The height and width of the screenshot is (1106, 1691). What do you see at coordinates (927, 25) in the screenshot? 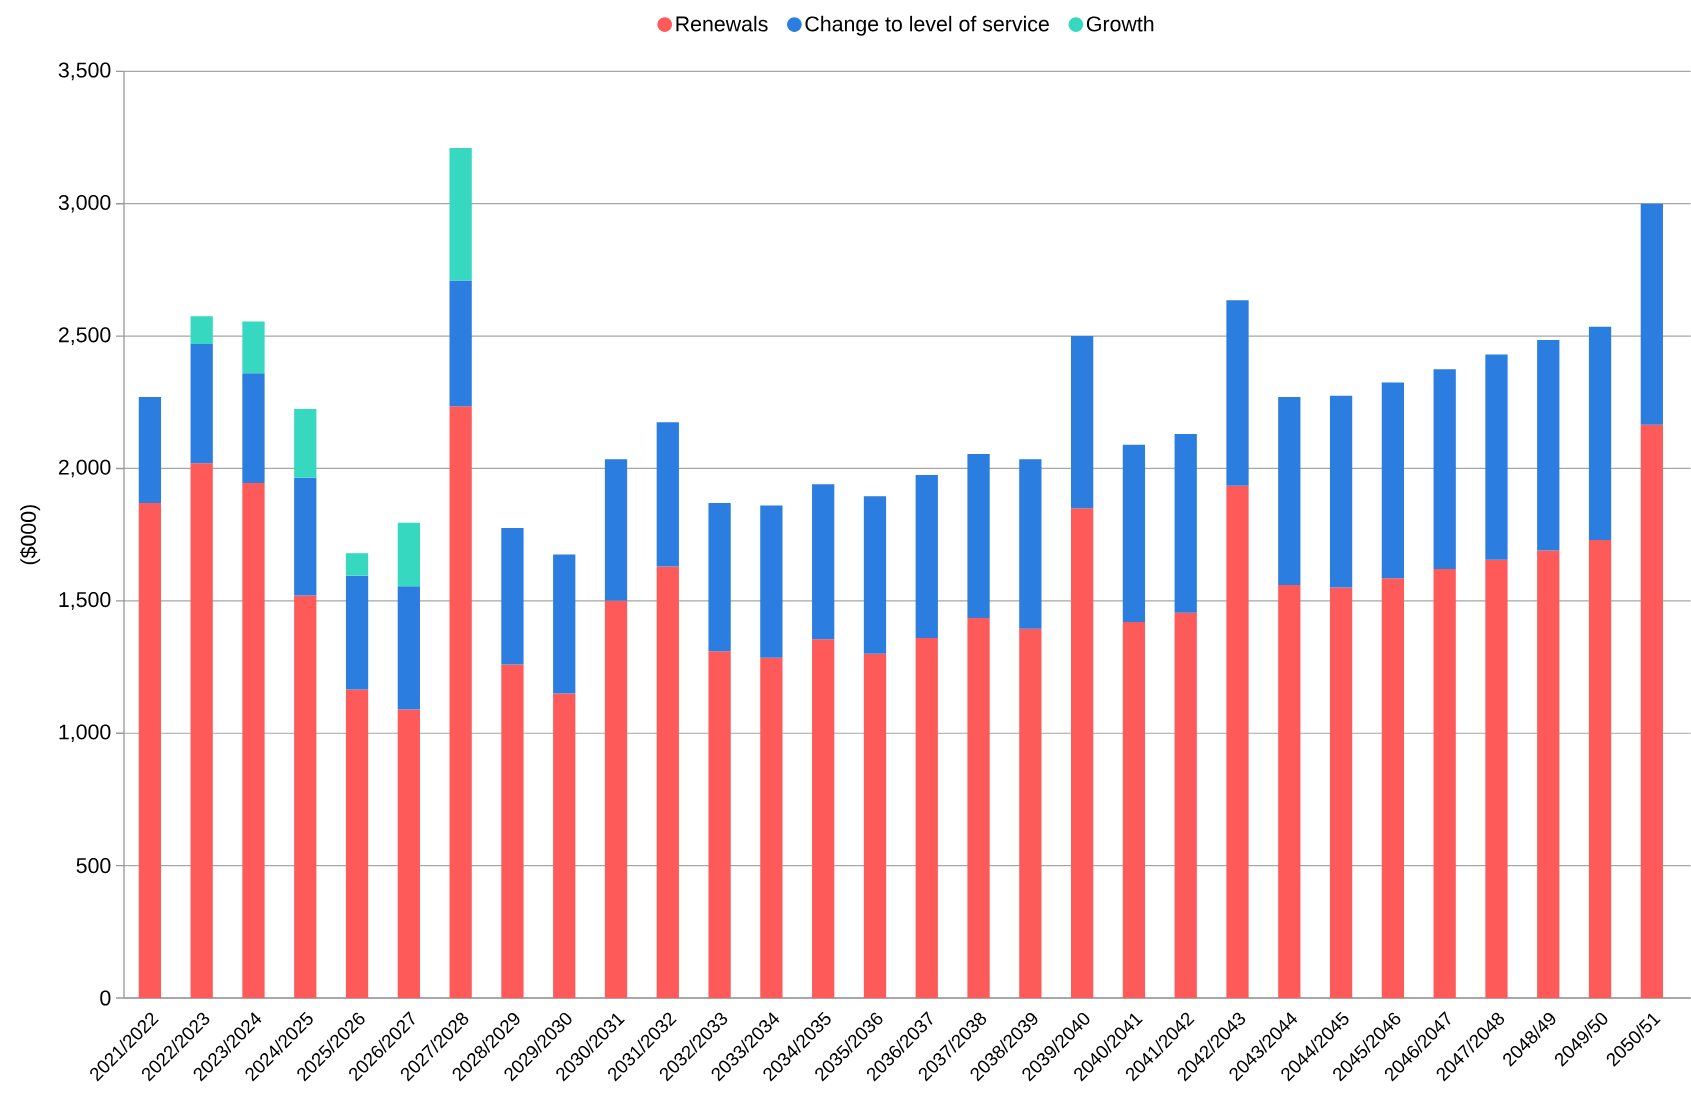
I see `legend-label: Change to level of service` at bounding box center [927, 25].